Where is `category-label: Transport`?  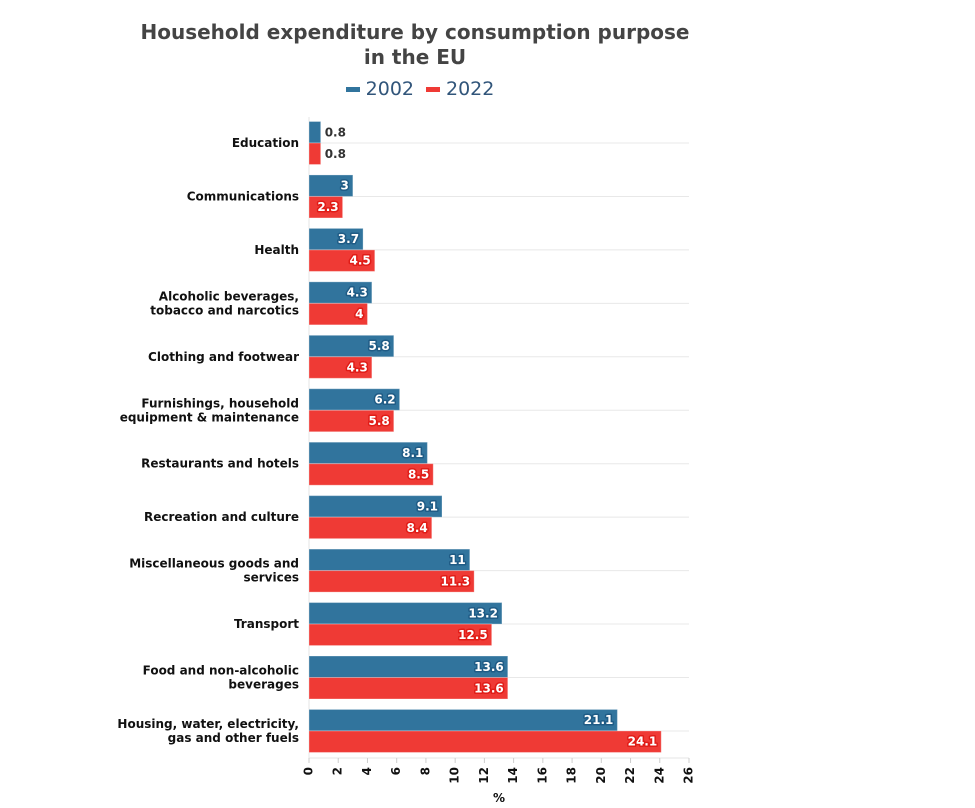
category-label: Transport is located at coordinates (266, 624).